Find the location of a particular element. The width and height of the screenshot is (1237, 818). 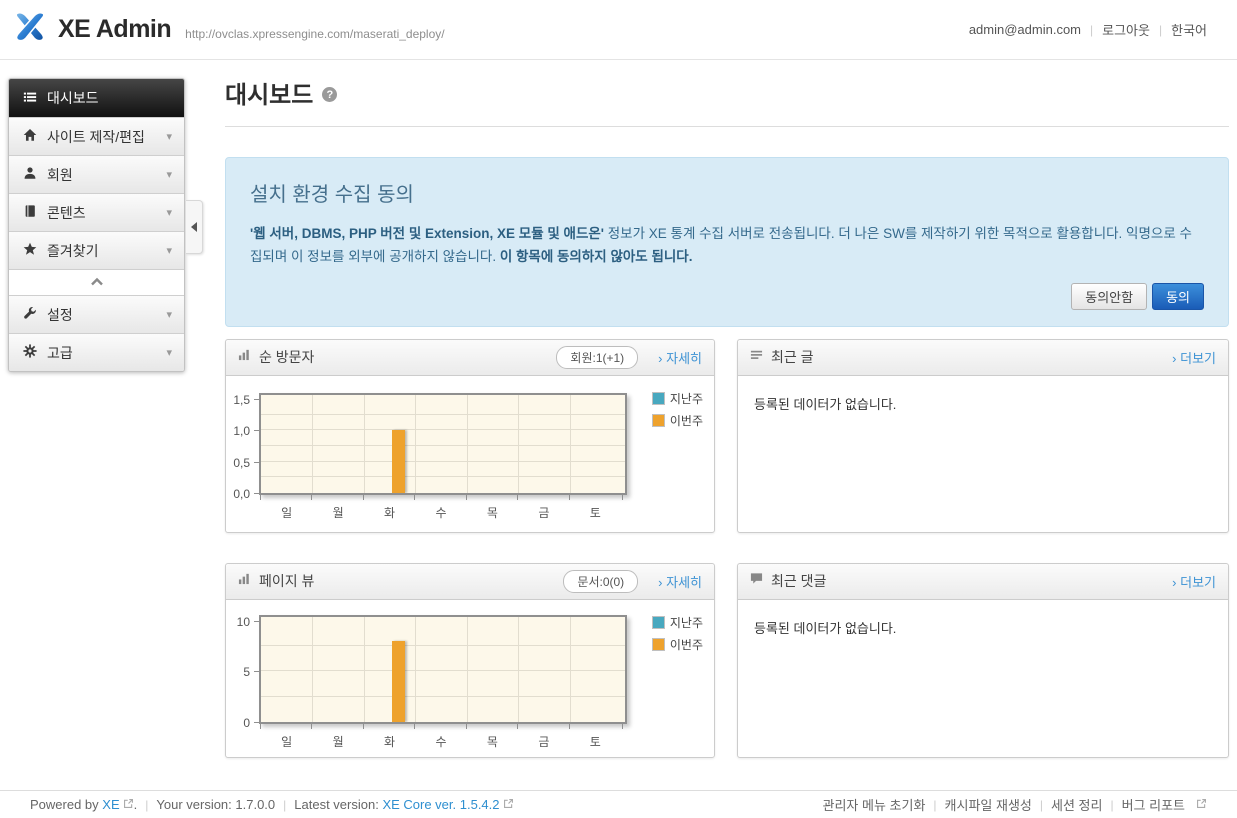

panel-title: 최근 댓글 is located at coordinates (799, 581).